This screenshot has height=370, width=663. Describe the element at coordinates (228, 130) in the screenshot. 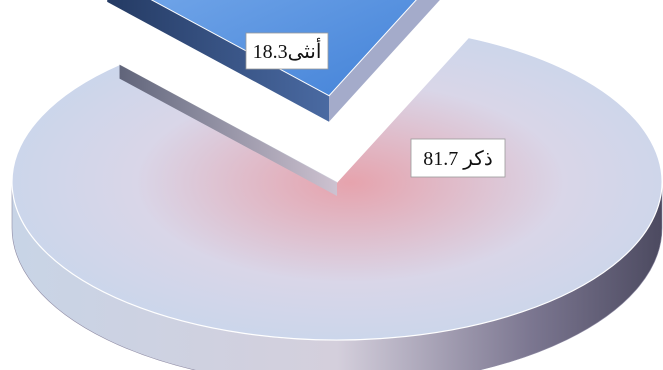

I see `slice-male-cut-face` at that location.